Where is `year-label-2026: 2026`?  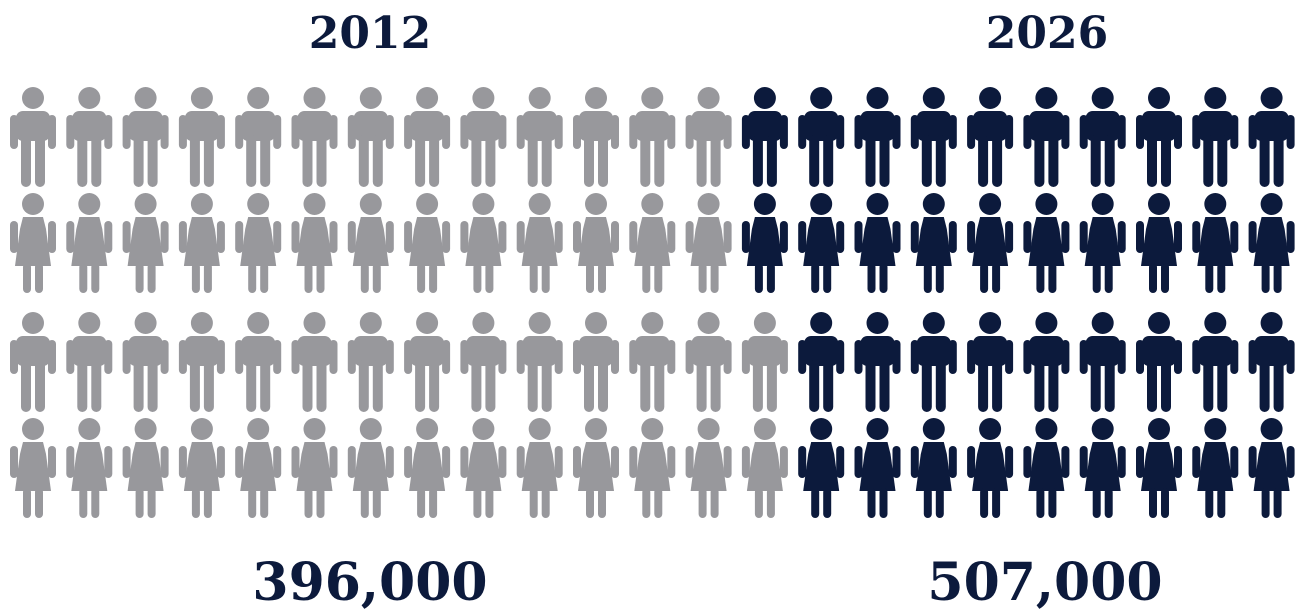 year-label-2026: 2026 is located at coordinates (1047, 33).